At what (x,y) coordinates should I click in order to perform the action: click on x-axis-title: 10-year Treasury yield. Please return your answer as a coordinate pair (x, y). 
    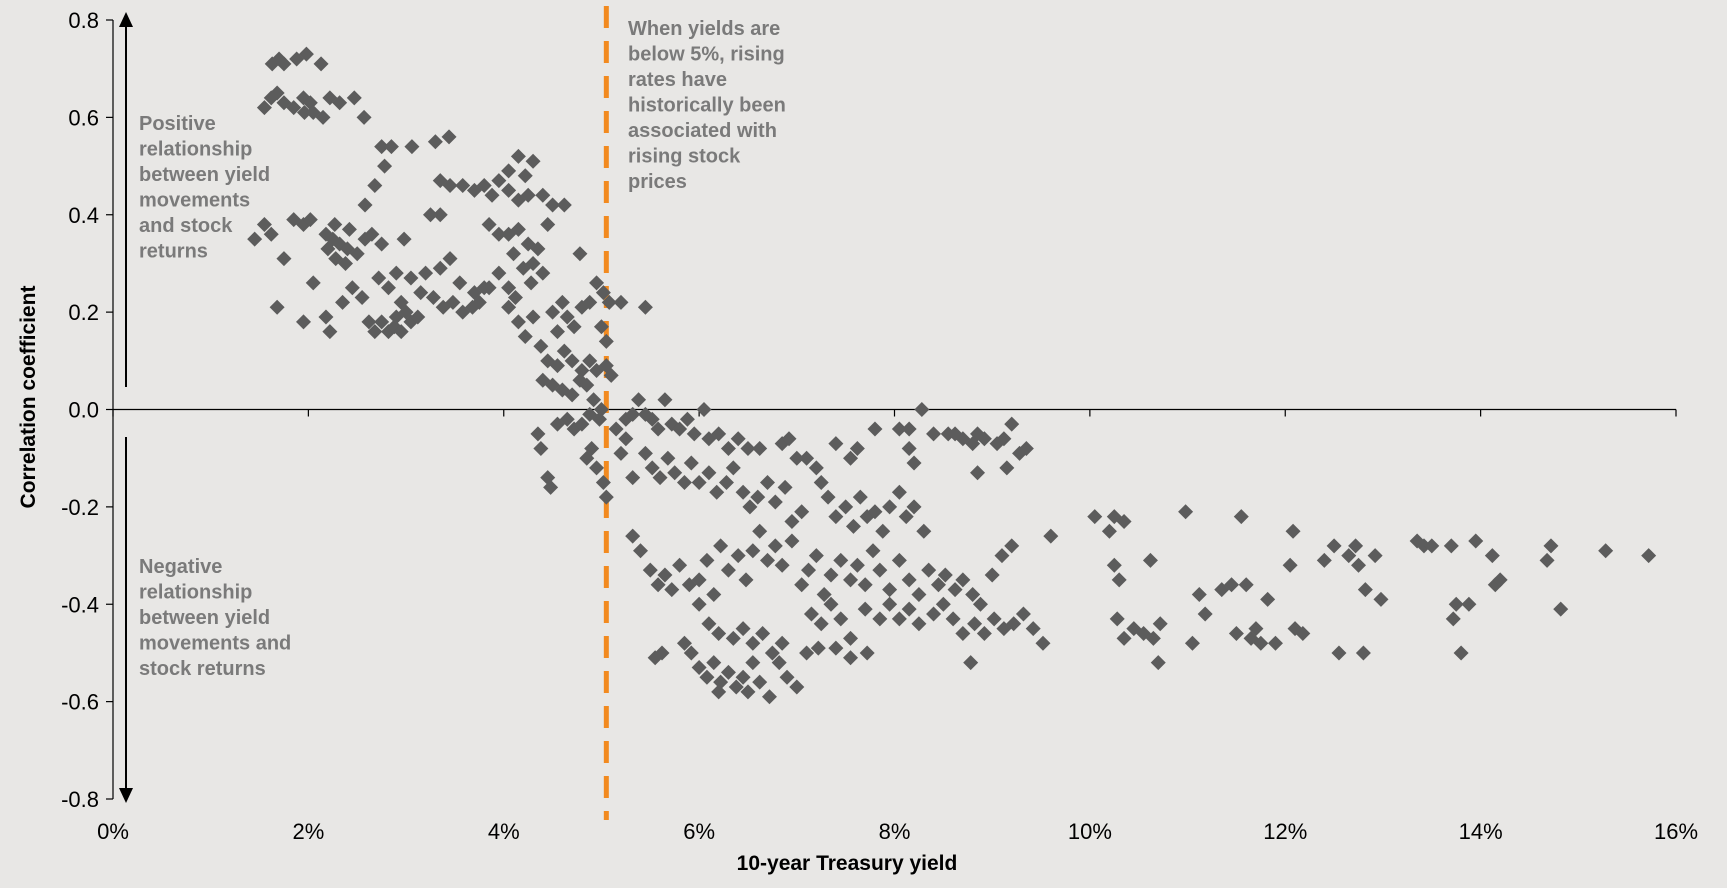
    Looking at the image, I should click on (847, 863).